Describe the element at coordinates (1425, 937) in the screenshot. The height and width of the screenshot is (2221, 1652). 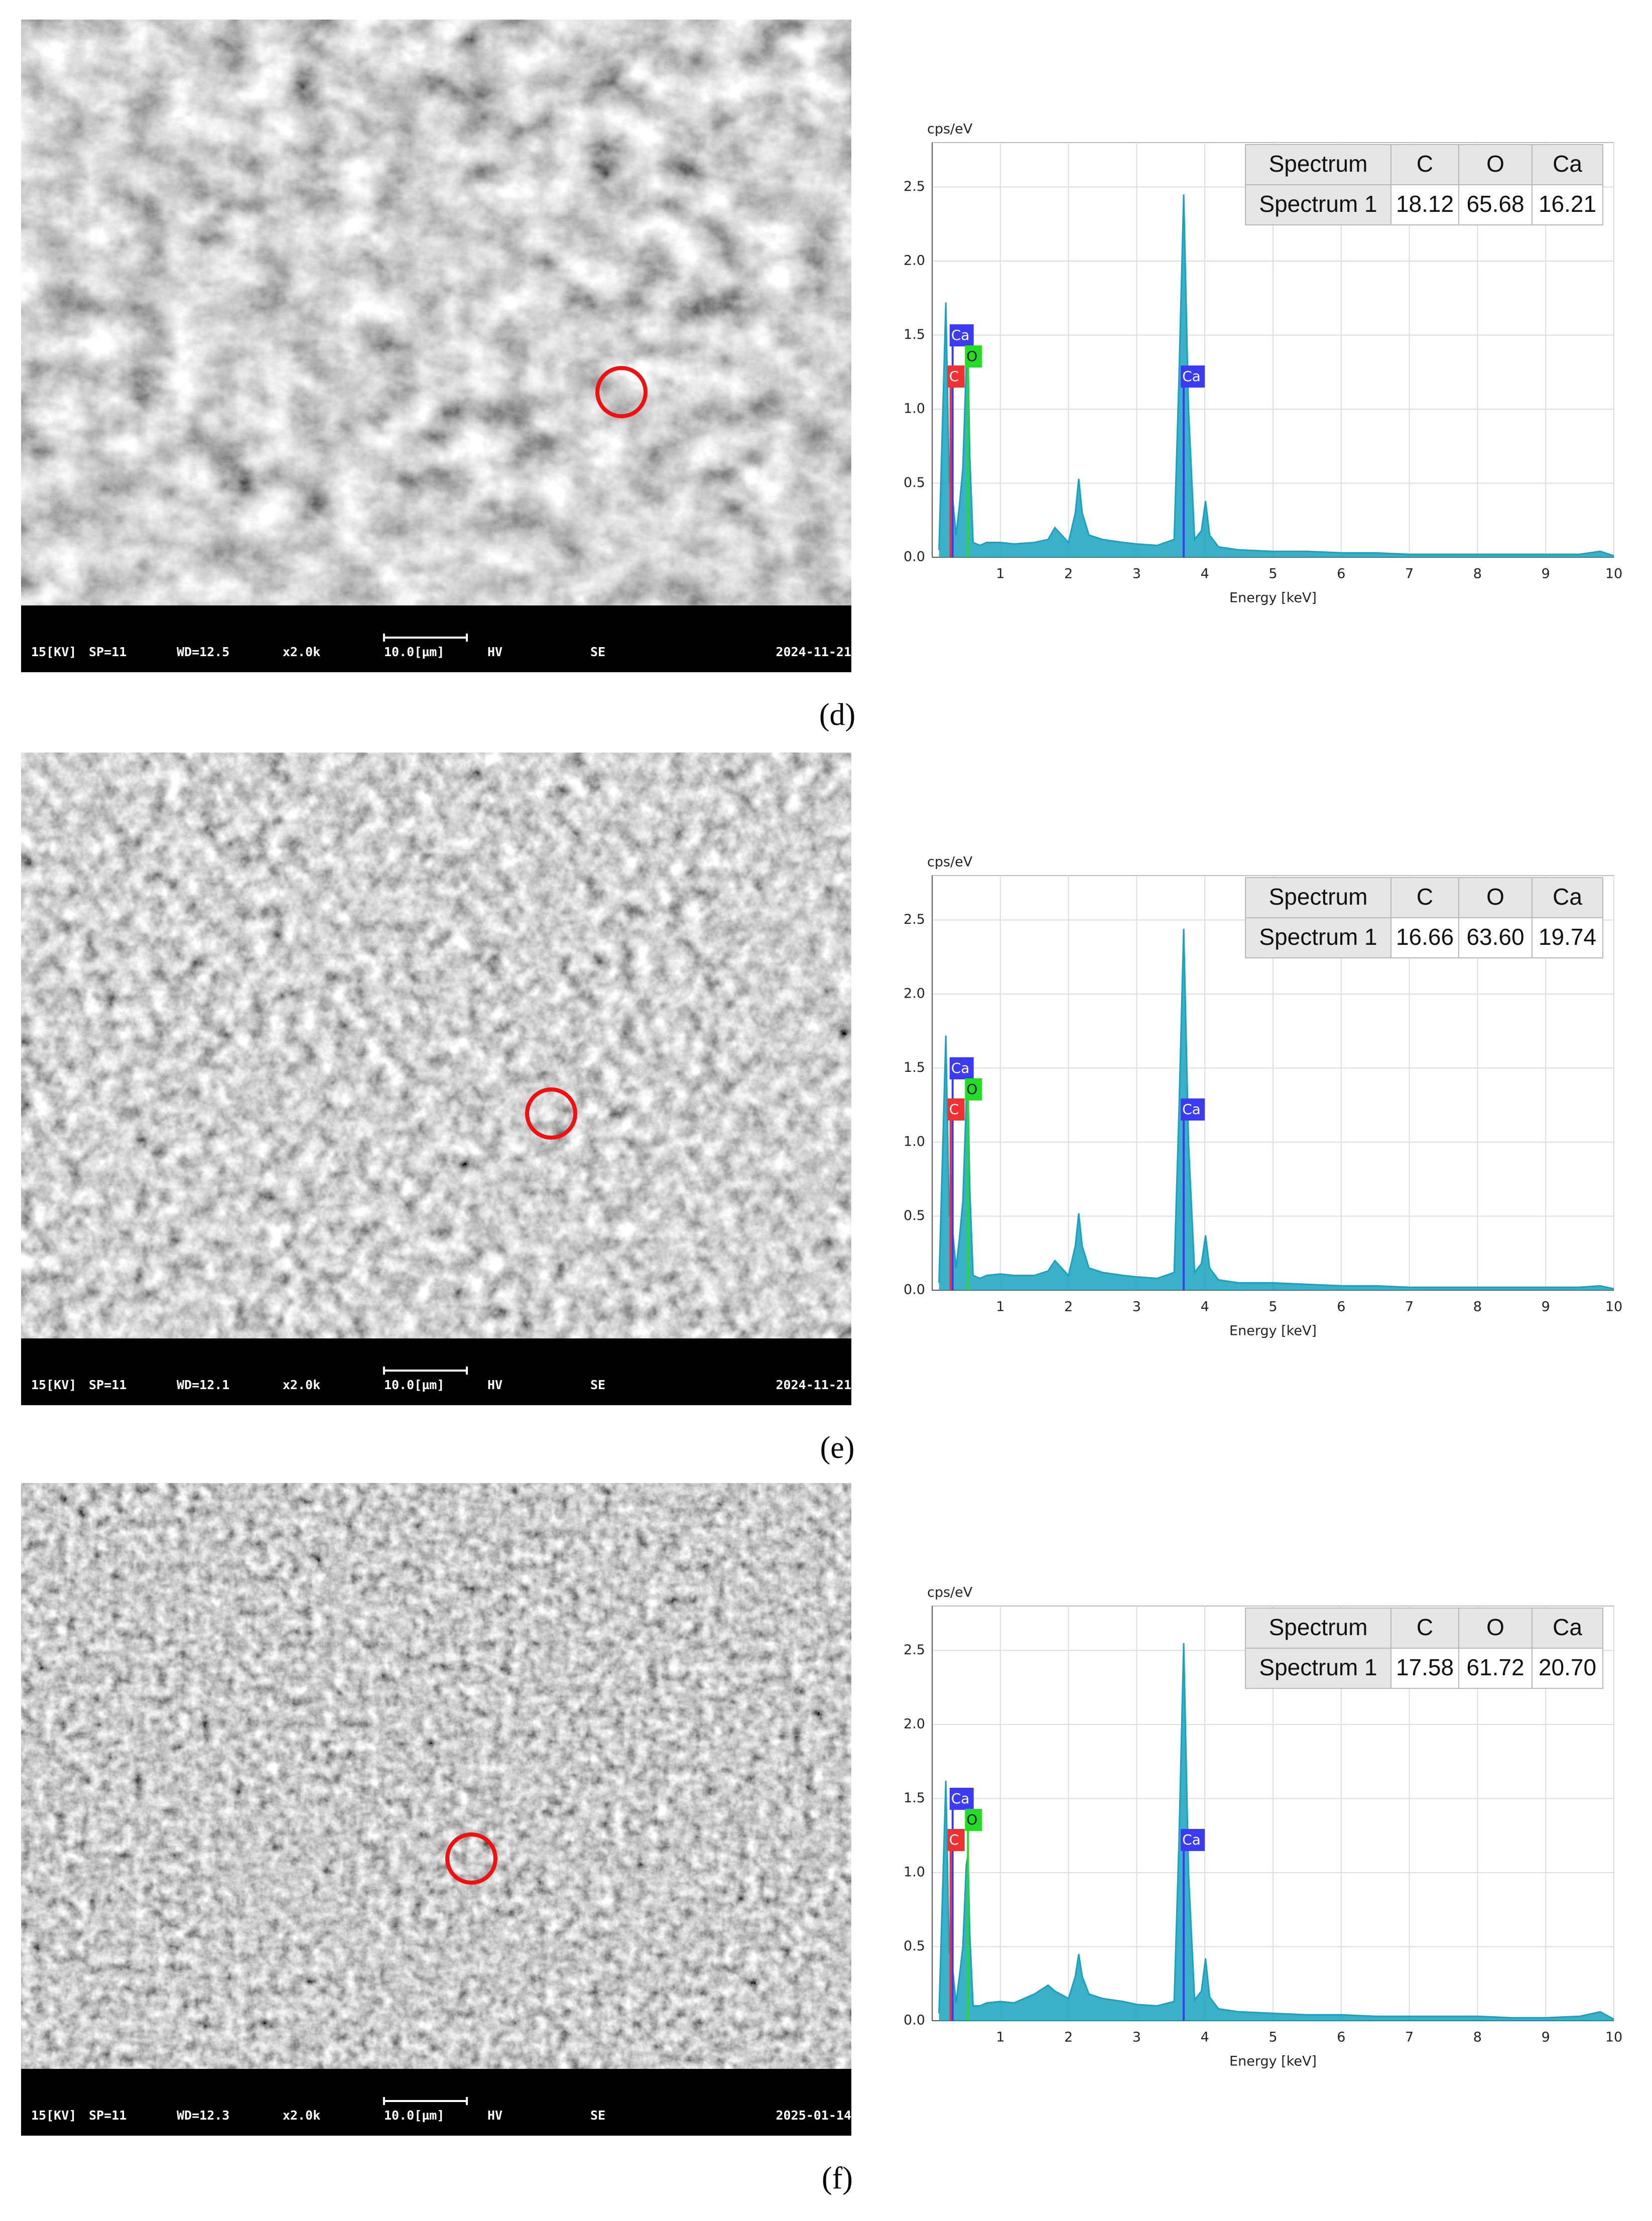
I see `table-value: 16.66` at that location.